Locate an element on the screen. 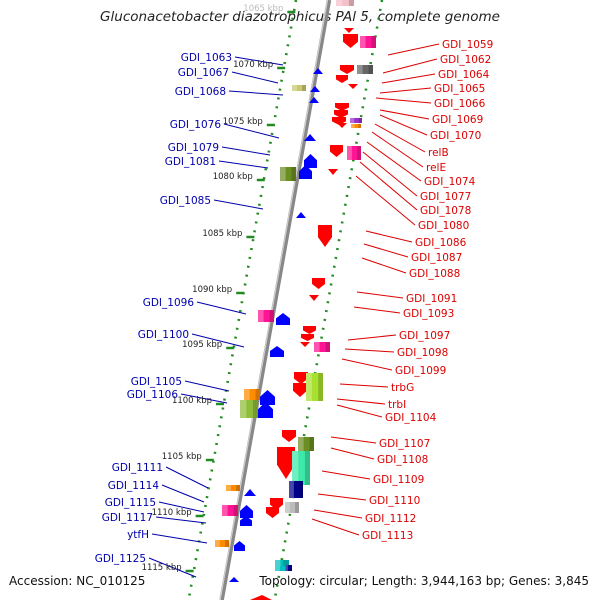  gene-label-right: GDI_1080 is located at coordinates (443, 226).